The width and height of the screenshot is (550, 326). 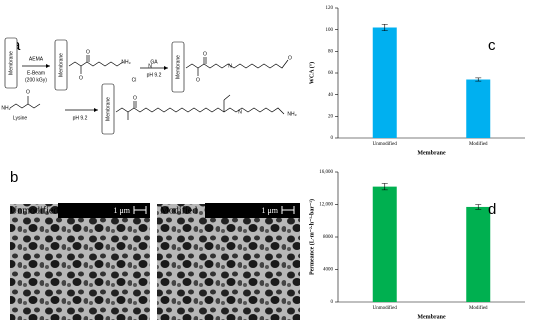 I want to click on y-tick-label: 100, so click(x=330, y=30).